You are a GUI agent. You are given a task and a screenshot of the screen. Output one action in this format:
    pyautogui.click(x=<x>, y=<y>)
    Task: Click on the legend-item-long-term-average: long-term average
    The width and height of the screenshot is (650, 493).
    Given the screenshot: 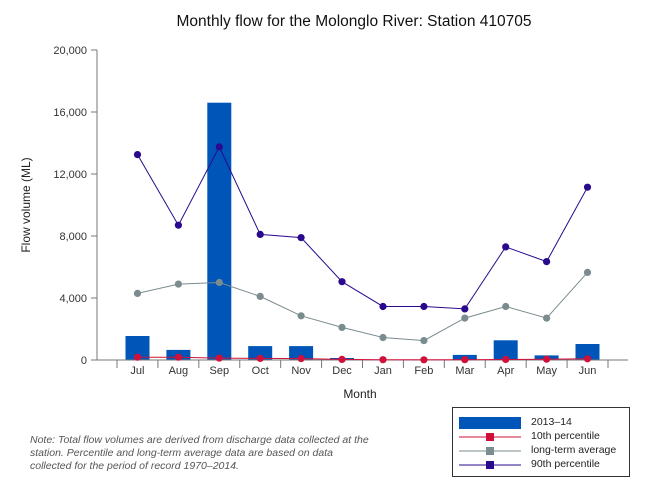 What is the action you would take?
    pyautogui.click(x=541, y=451)
    